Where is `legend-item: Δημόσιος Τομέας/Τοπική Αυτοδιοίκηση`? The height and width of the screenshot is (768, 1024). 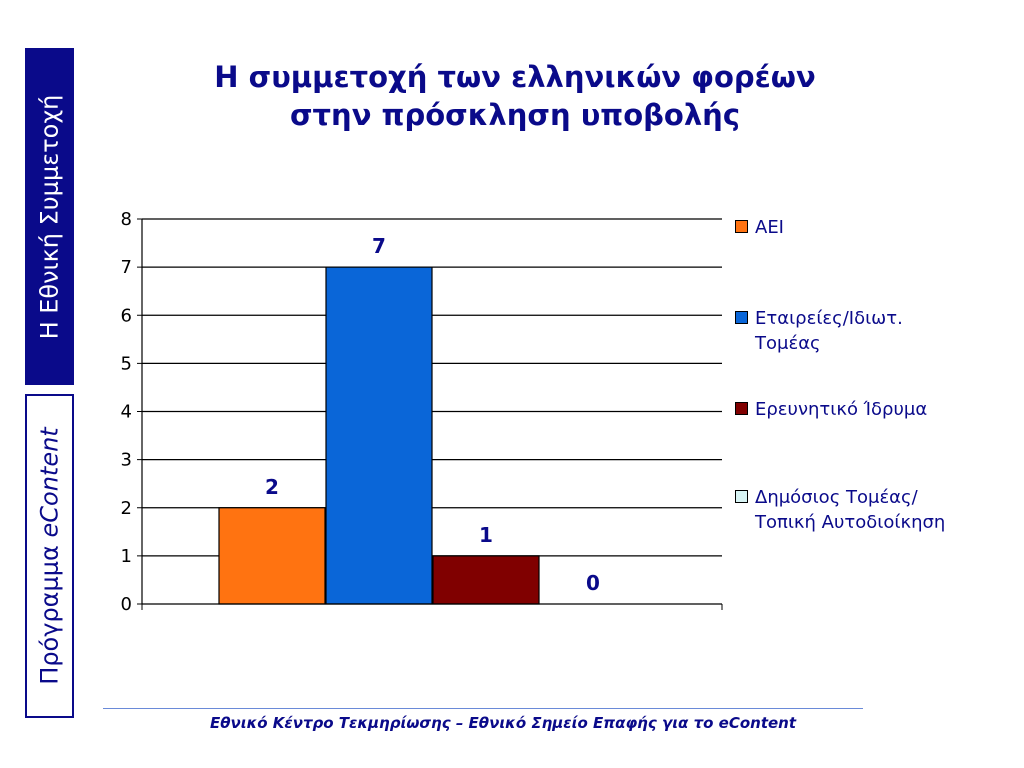
legend-item: Δημόσιος Τομέας/Τοπική Αυτοδιοίκηση is located at coordinates (845, 510).